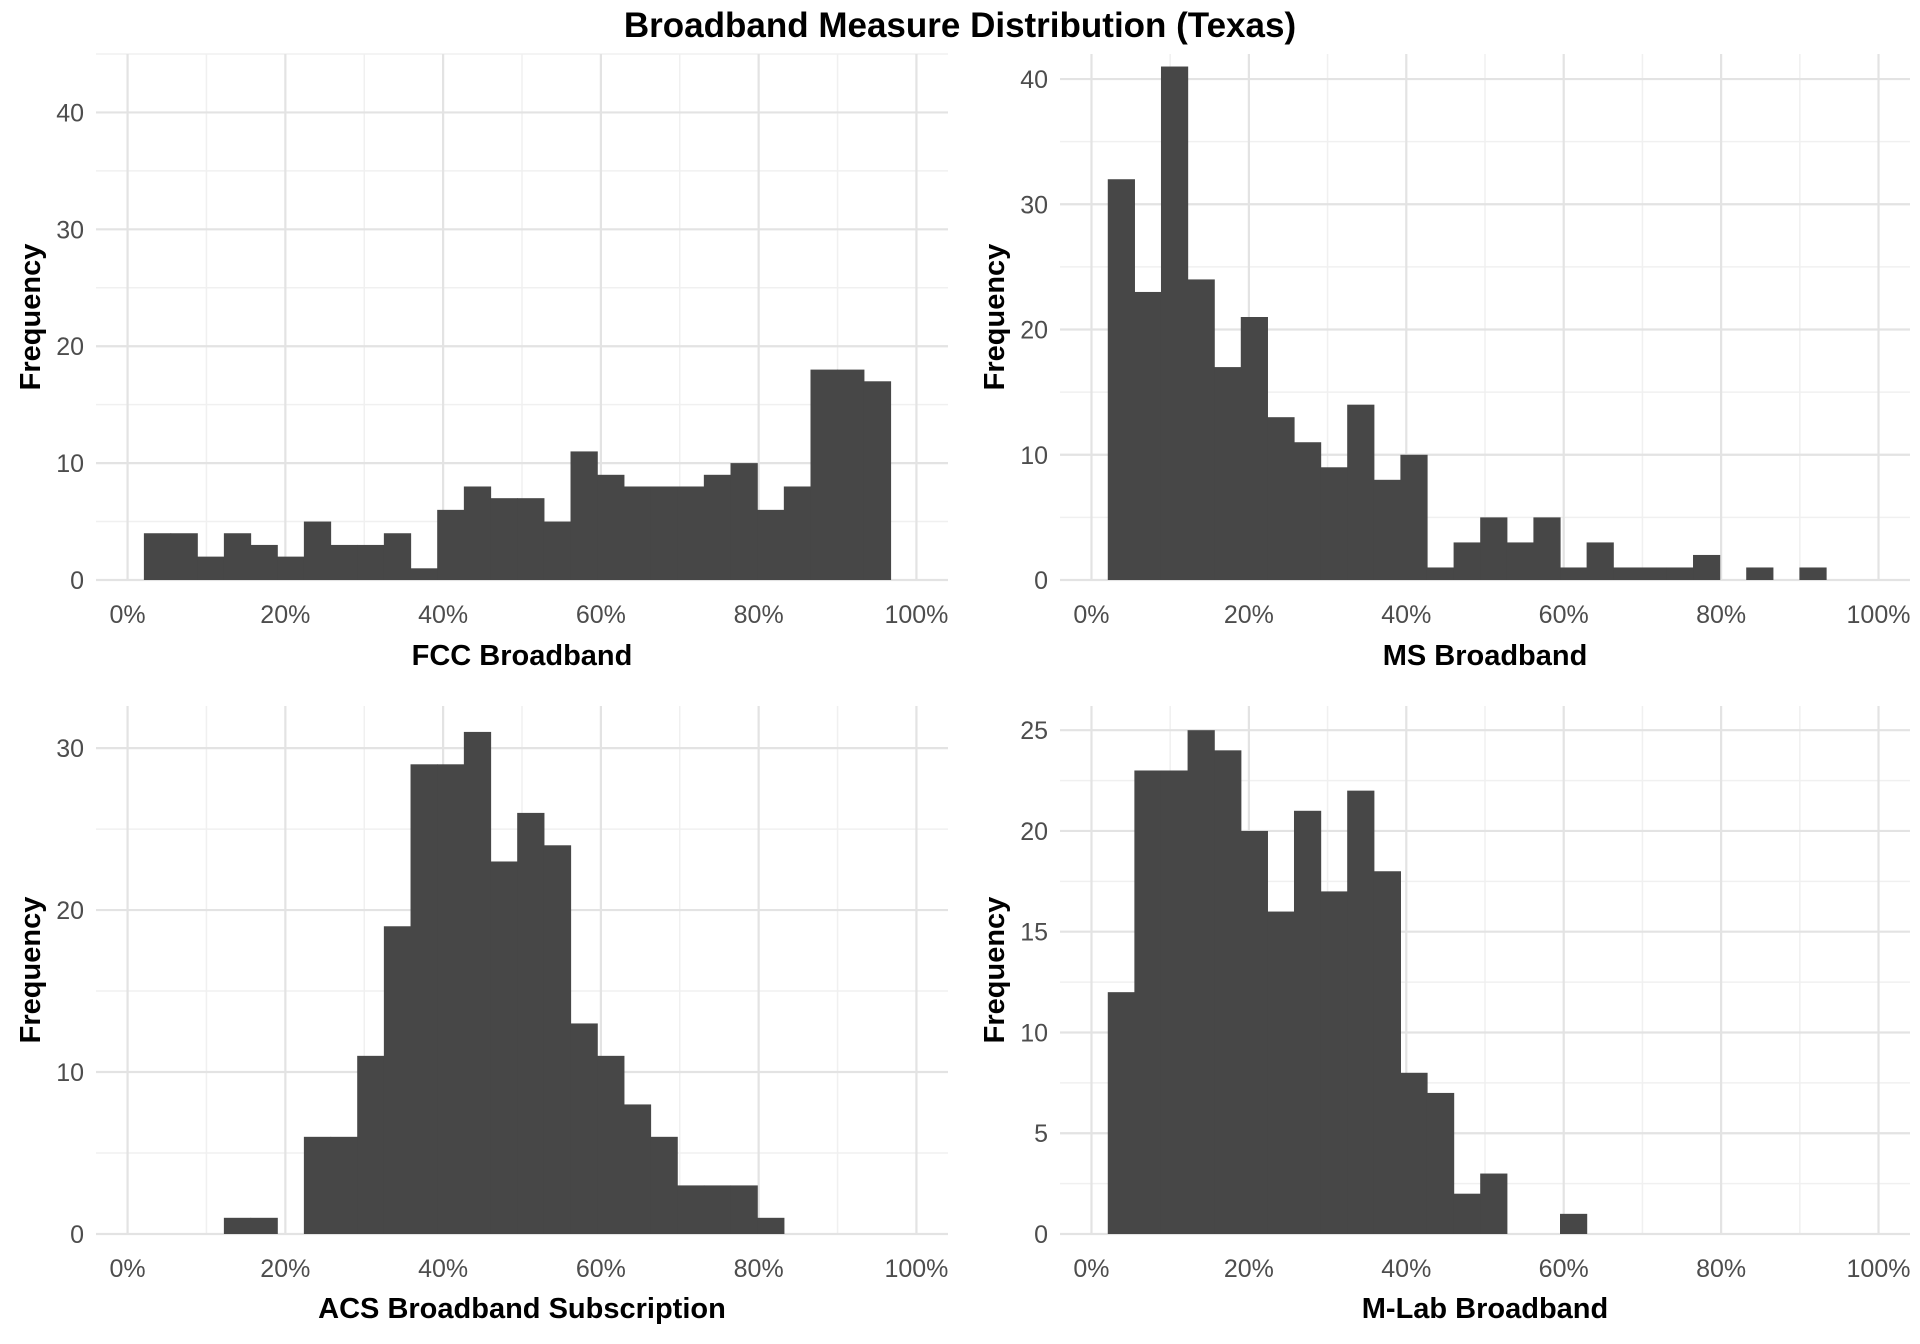  I want to click on page-title: Broadband Measure Distribution (Texas), so click(960, 25).